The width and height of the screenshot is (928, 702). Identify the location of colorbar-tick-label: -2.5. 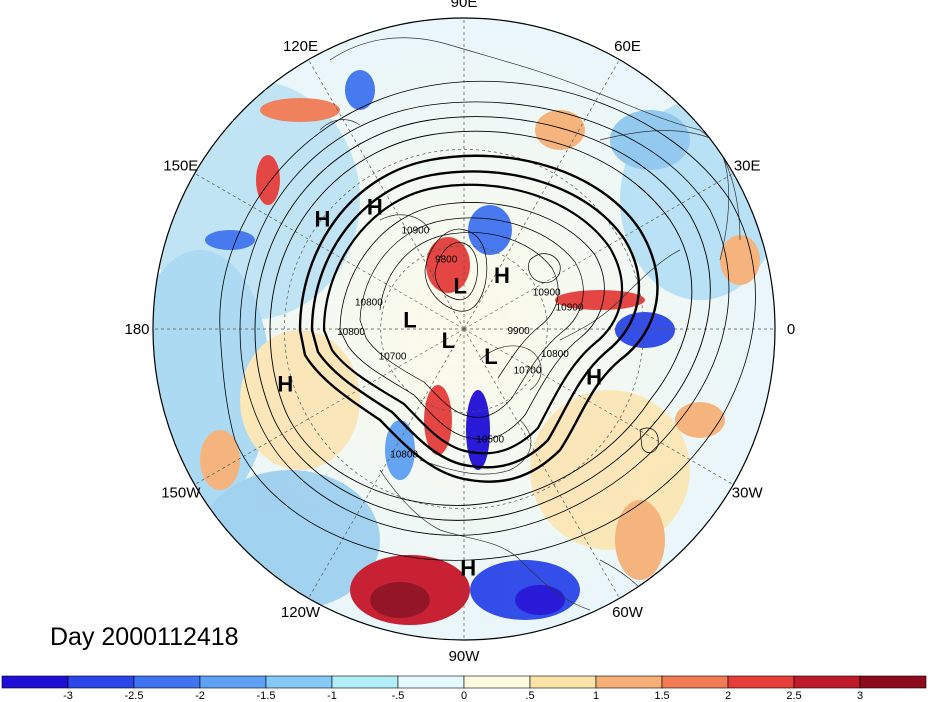
(134, 696).